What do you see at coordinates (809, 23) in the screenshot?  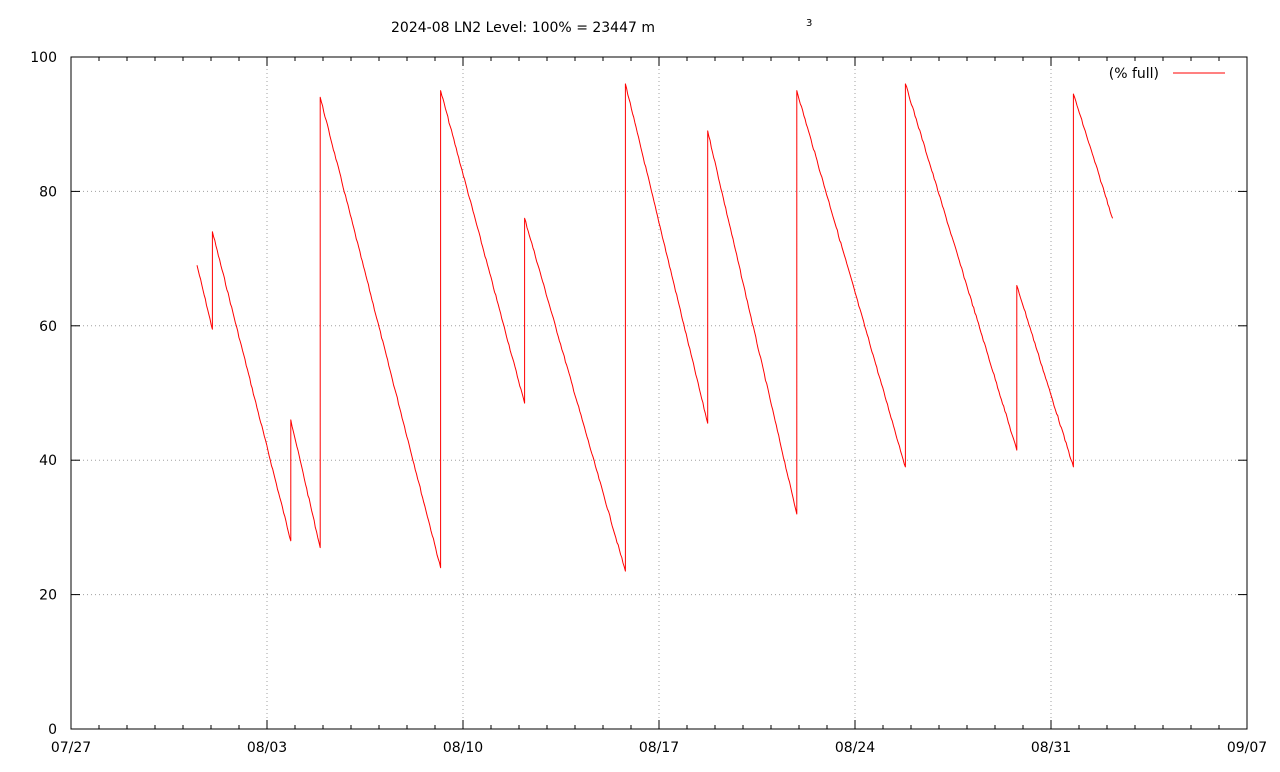 I see `chart-title-superscript: 3` at bounding box center [809, 23].